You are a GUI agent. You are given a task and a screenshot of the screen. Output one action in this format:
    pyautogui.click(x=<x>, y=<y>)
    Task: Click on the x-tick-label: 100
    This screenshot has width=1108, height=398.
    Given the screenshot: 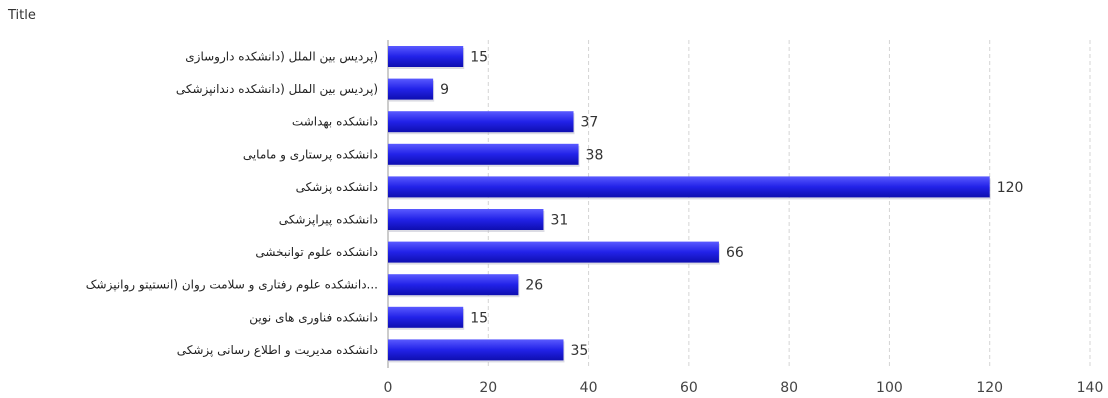 What is the action you would take?
    pyautogui.click(x=889, y=388)
    